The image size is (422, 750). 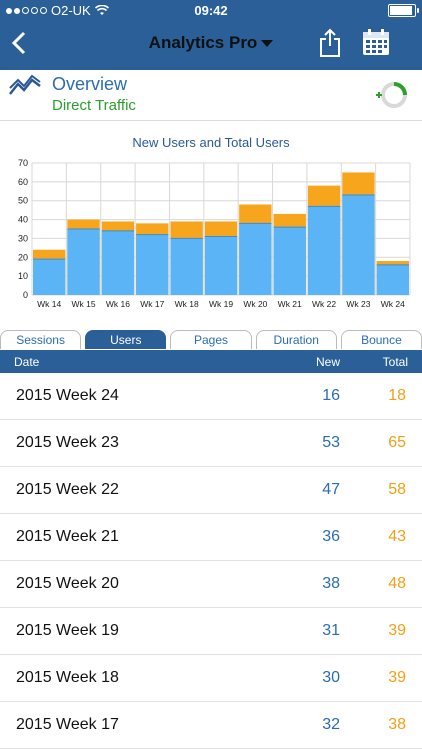 What do you see at coordinates (126, 339) in the screenshot?
I see `tab-users: Users` at bounding box center [126, 339].